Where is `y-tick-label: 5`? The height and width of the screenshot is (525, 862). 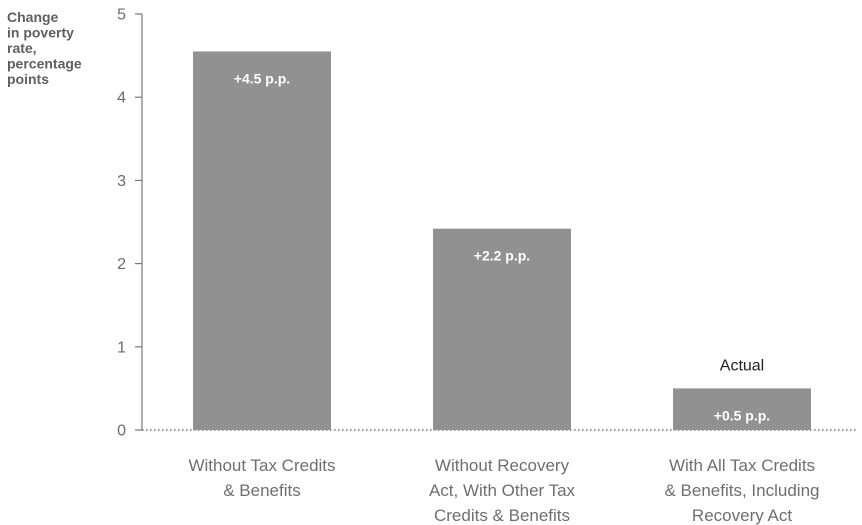 y-tick-label: 5 is located at coordinates (121, 15).